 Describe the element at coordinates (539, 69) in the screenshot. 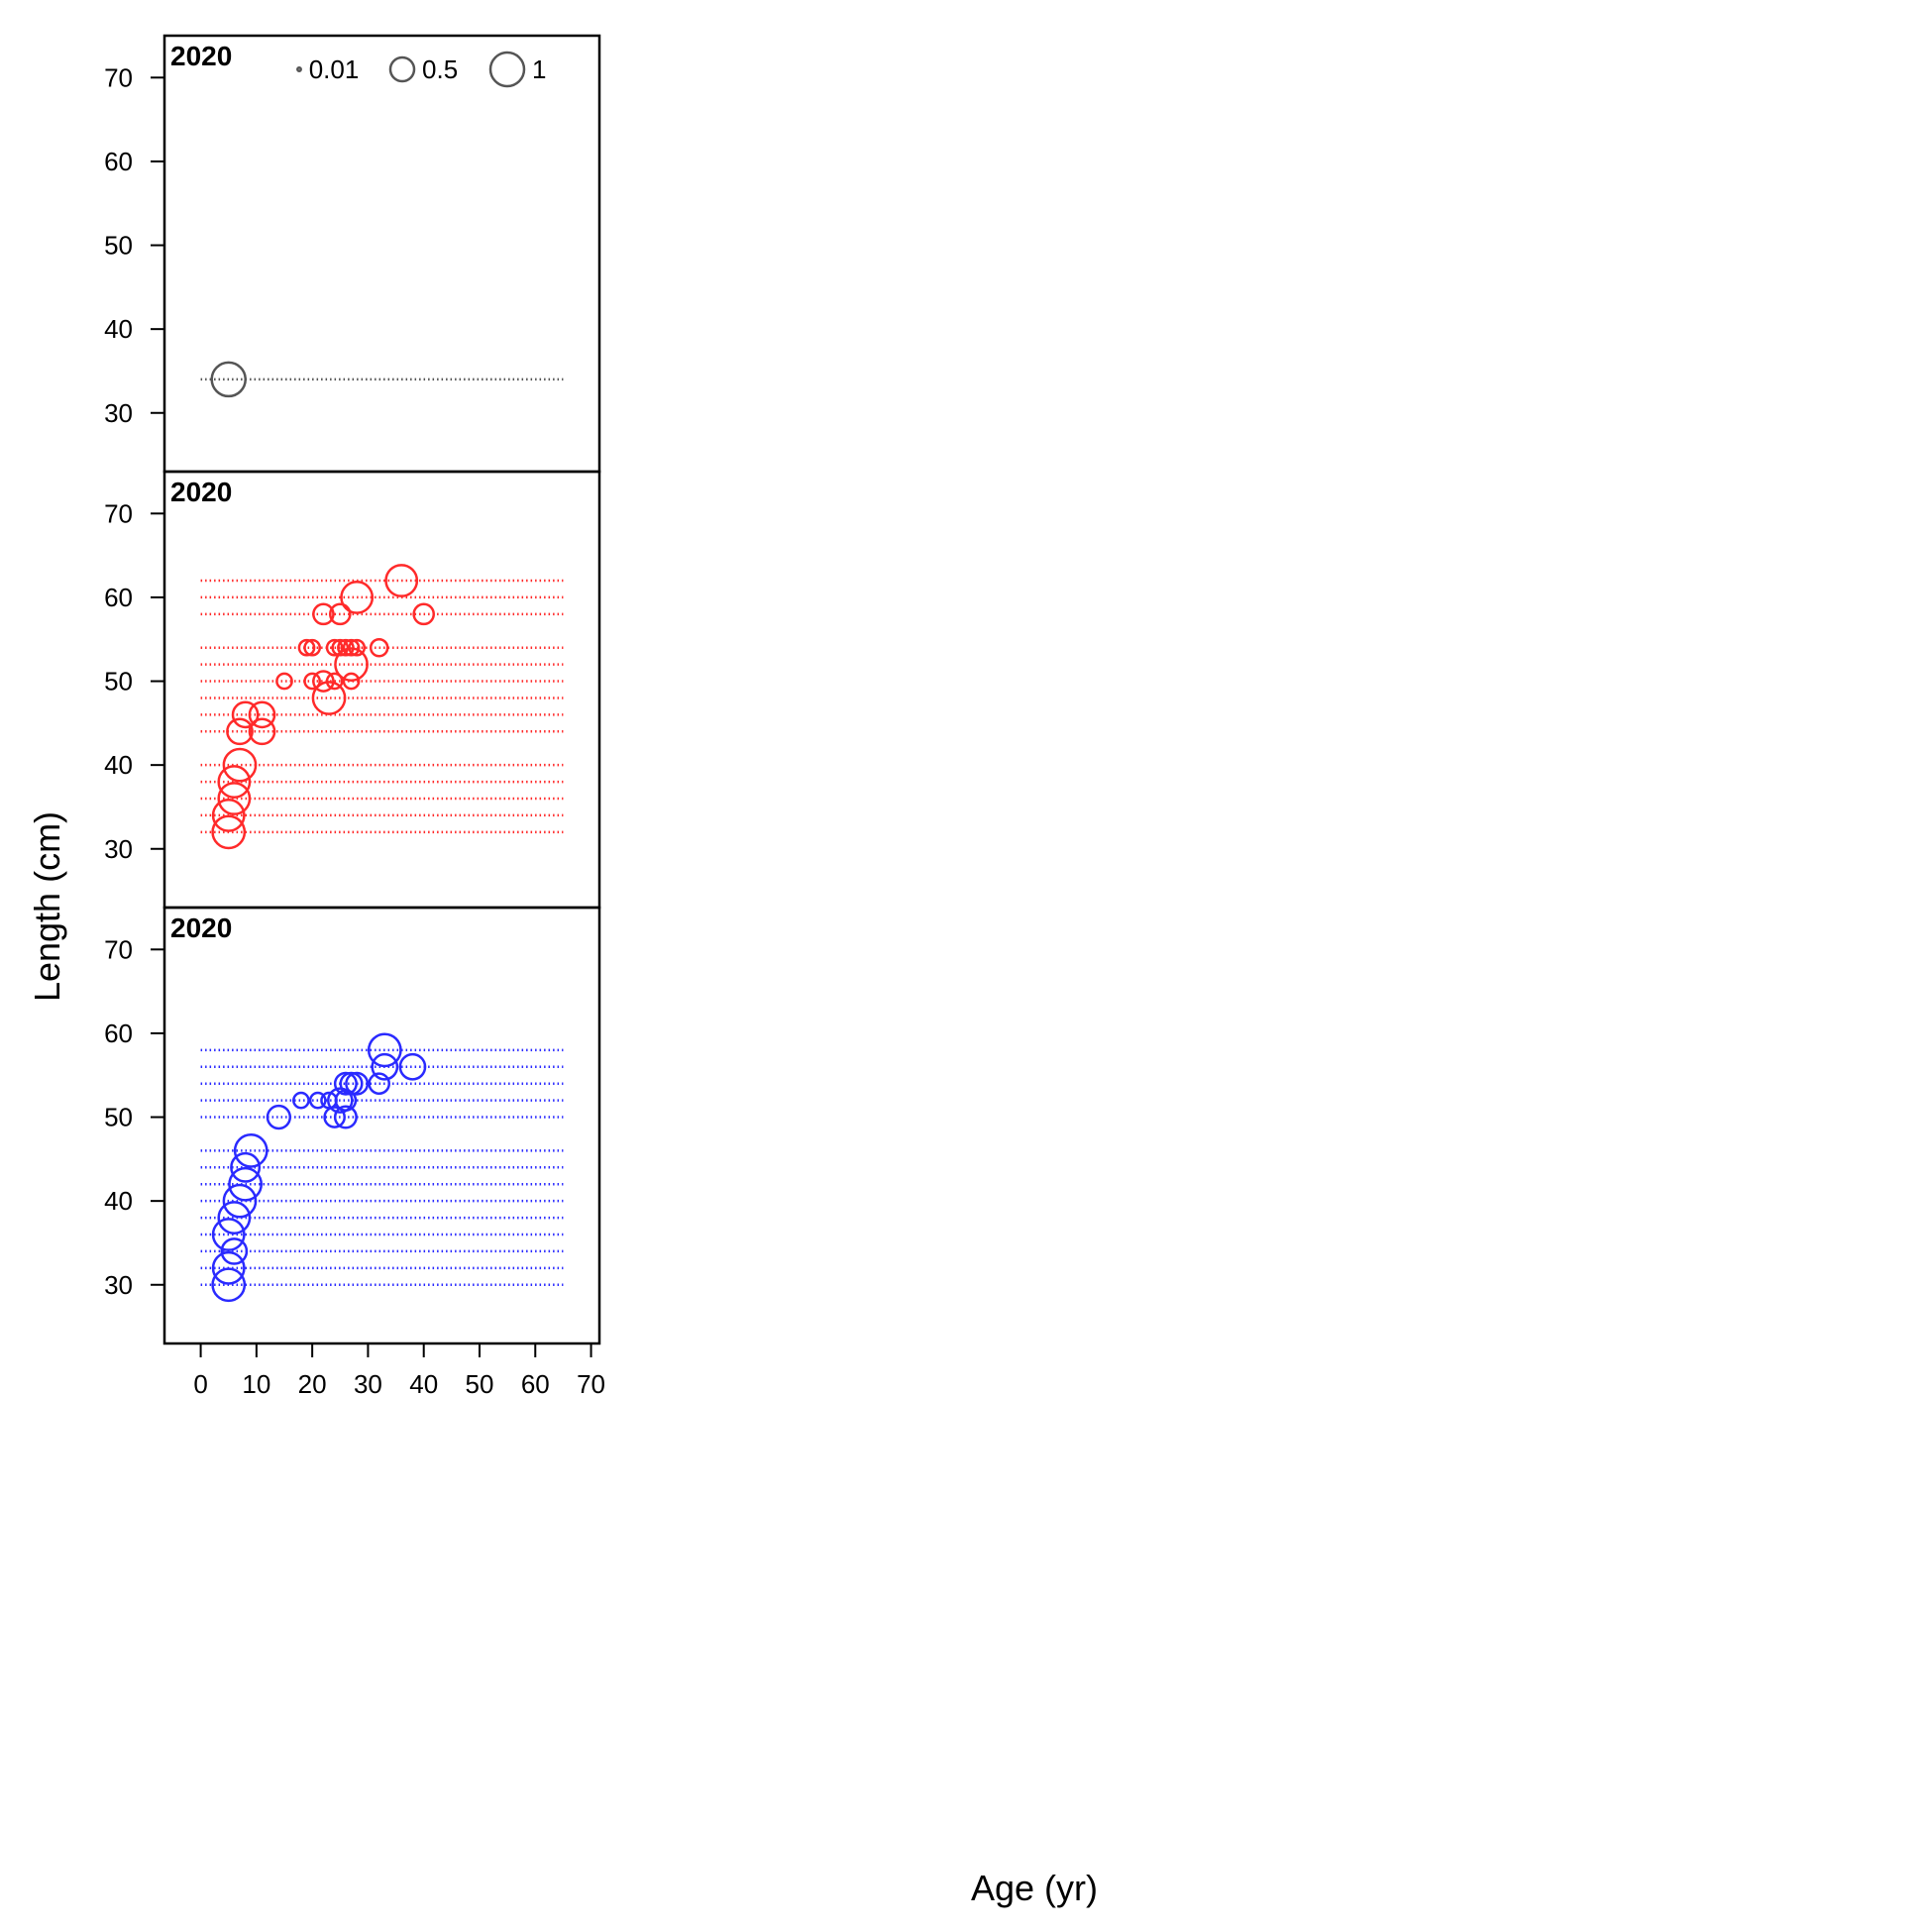

I see `legend-label: 1` at that location.